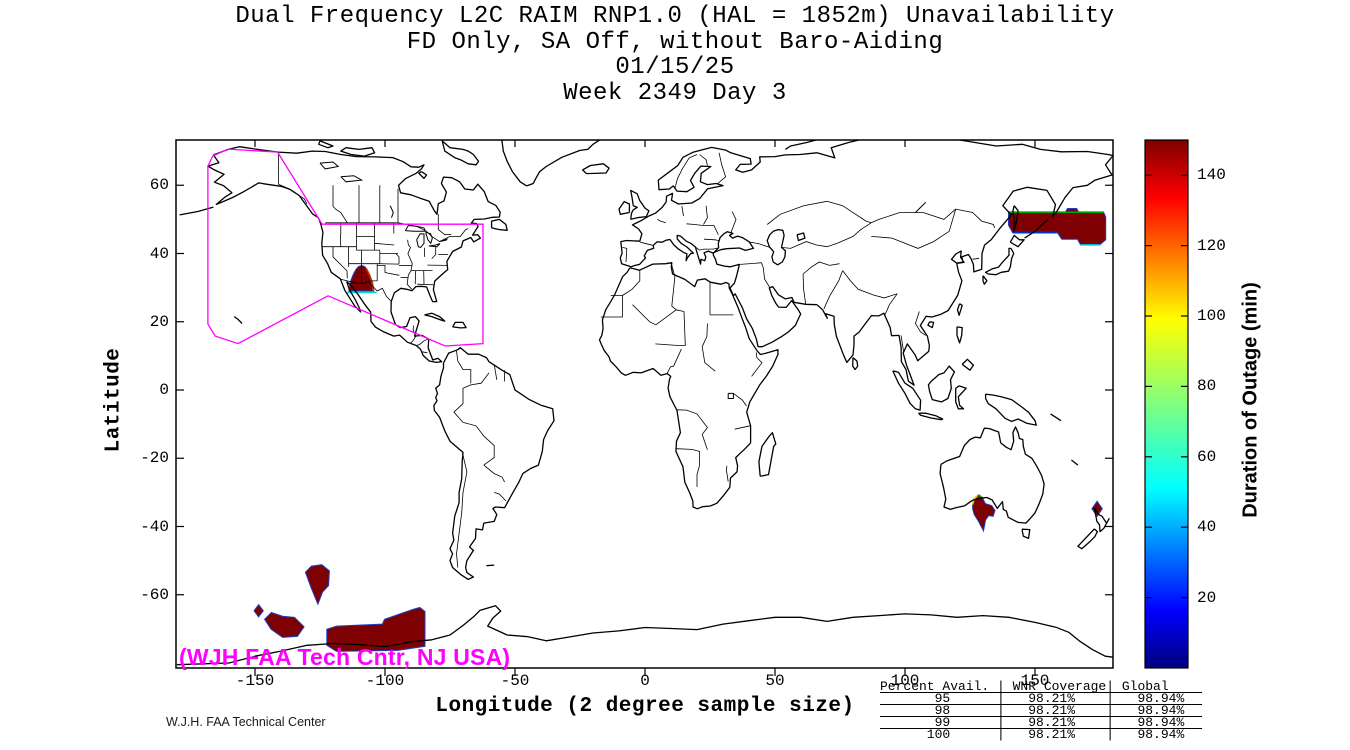 This screenshot has width=1350, height=750. What do you see at coordinates (159, 253) in the screenshot?
I see `y-tick-label: 40` at bounding box center [159, 253].